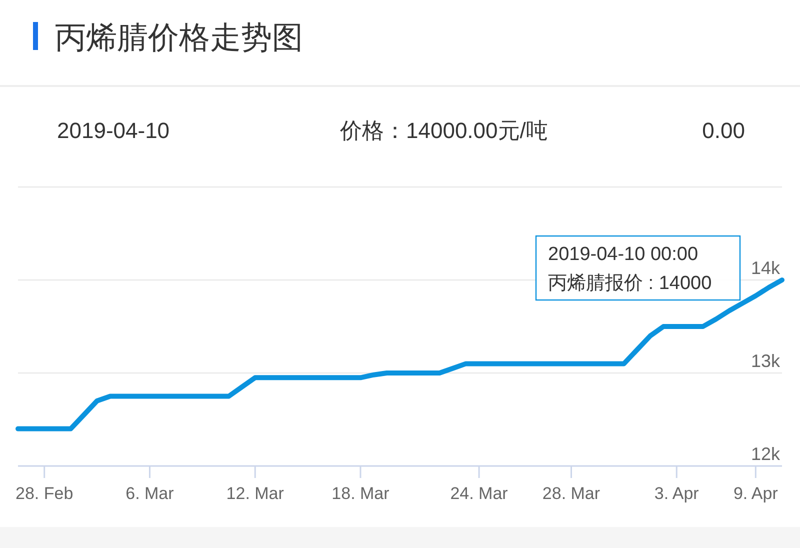 The width and height of the screenshot is (800, 548). I want to click on x-tick-label: 6. Mar, so click(150, 493).